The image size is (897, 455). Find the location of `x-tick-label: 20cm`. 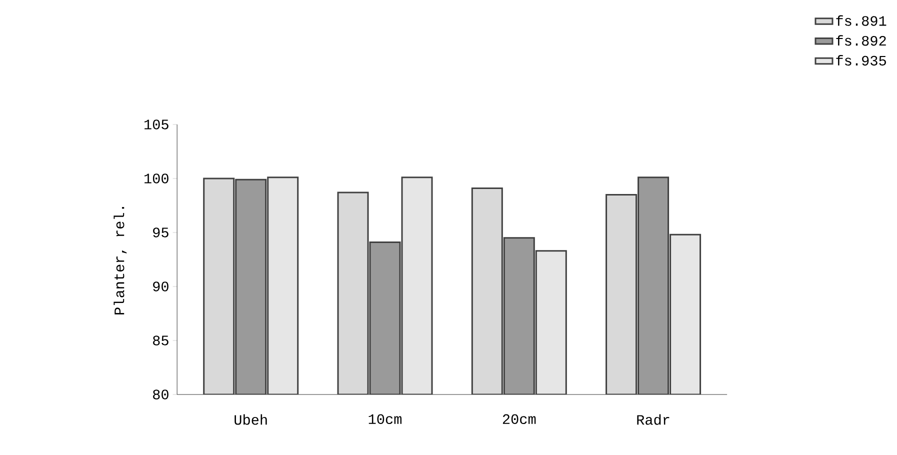

x-tick-label: 20cm is located at coordinates (519, 419).